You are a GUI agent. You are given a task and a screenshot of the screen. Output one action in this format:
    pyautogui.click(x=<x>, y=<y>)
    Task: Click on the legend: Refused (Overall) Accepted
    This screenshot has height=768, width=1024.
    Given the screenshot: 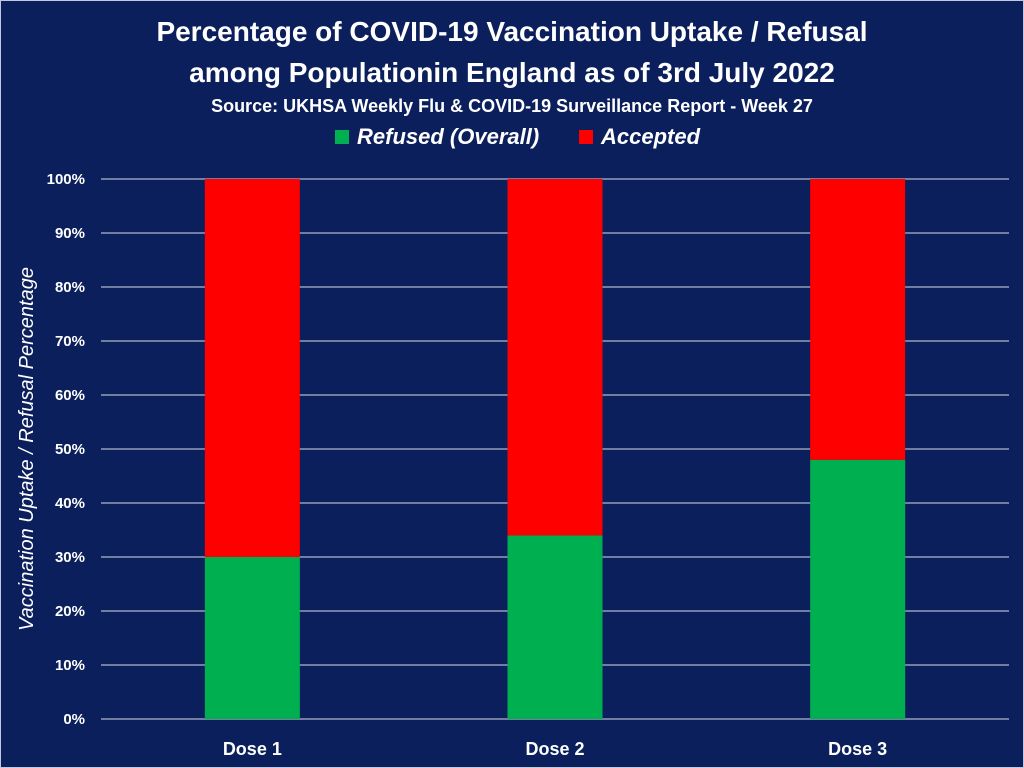 What is the action you would take?
    pyautogui.click(x=518, y=136)
    